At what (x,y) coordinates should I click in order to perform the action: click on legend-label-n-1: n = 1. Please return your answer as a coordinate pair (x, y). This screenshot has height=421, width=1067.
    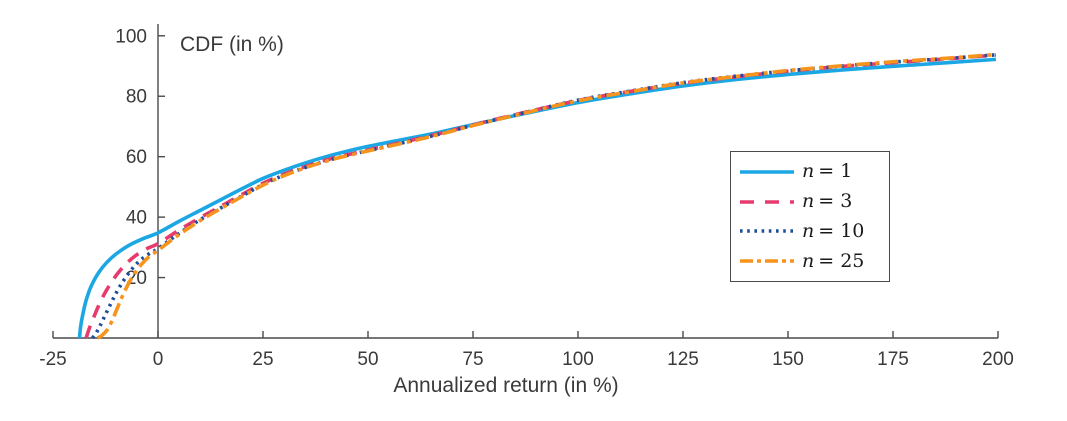
    Looking at the image, I should click on (827, 171).